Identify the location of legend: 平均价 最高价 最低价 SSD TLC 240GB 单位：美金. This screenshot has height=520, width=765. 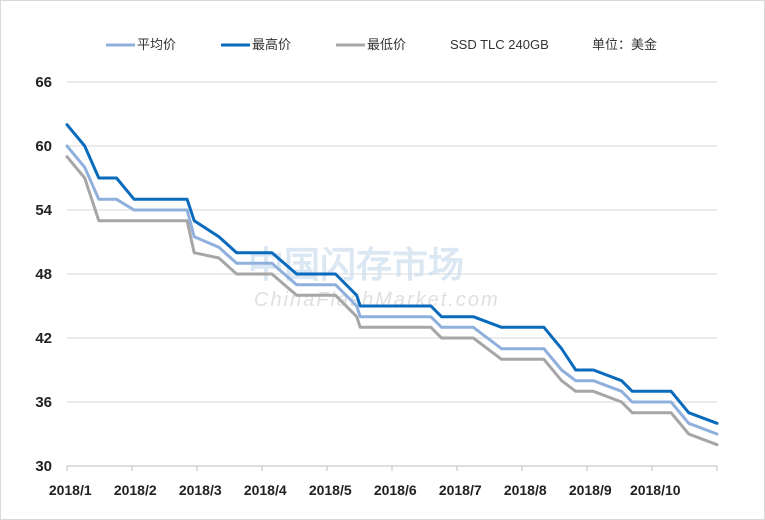
(381, 44).